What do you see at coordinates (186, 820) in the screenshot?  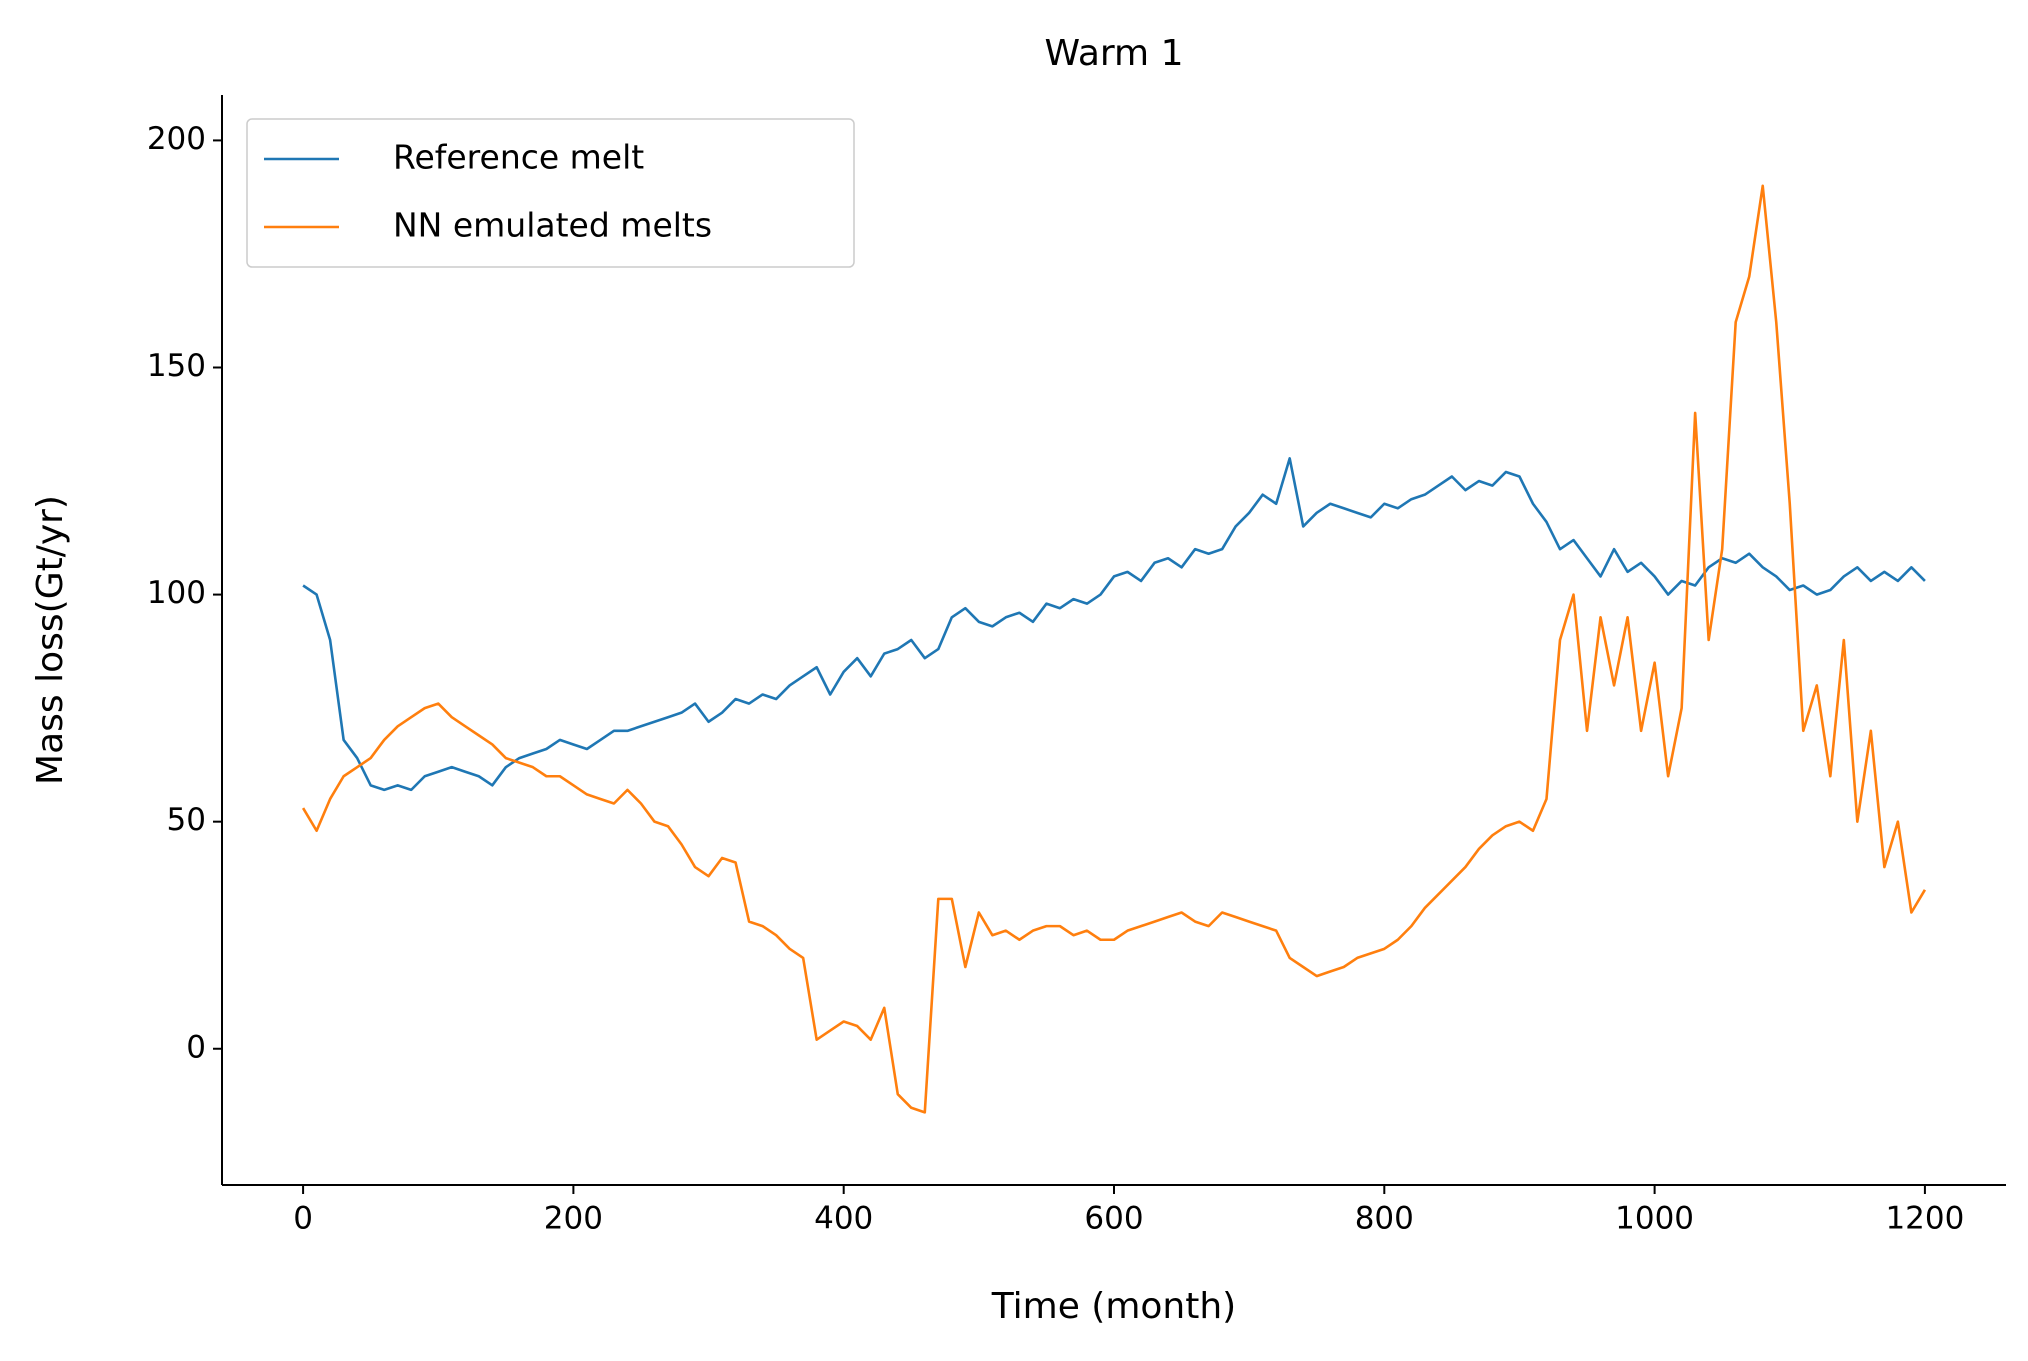 I see `y-tick-label: 50` at bounding box center [186, 820].